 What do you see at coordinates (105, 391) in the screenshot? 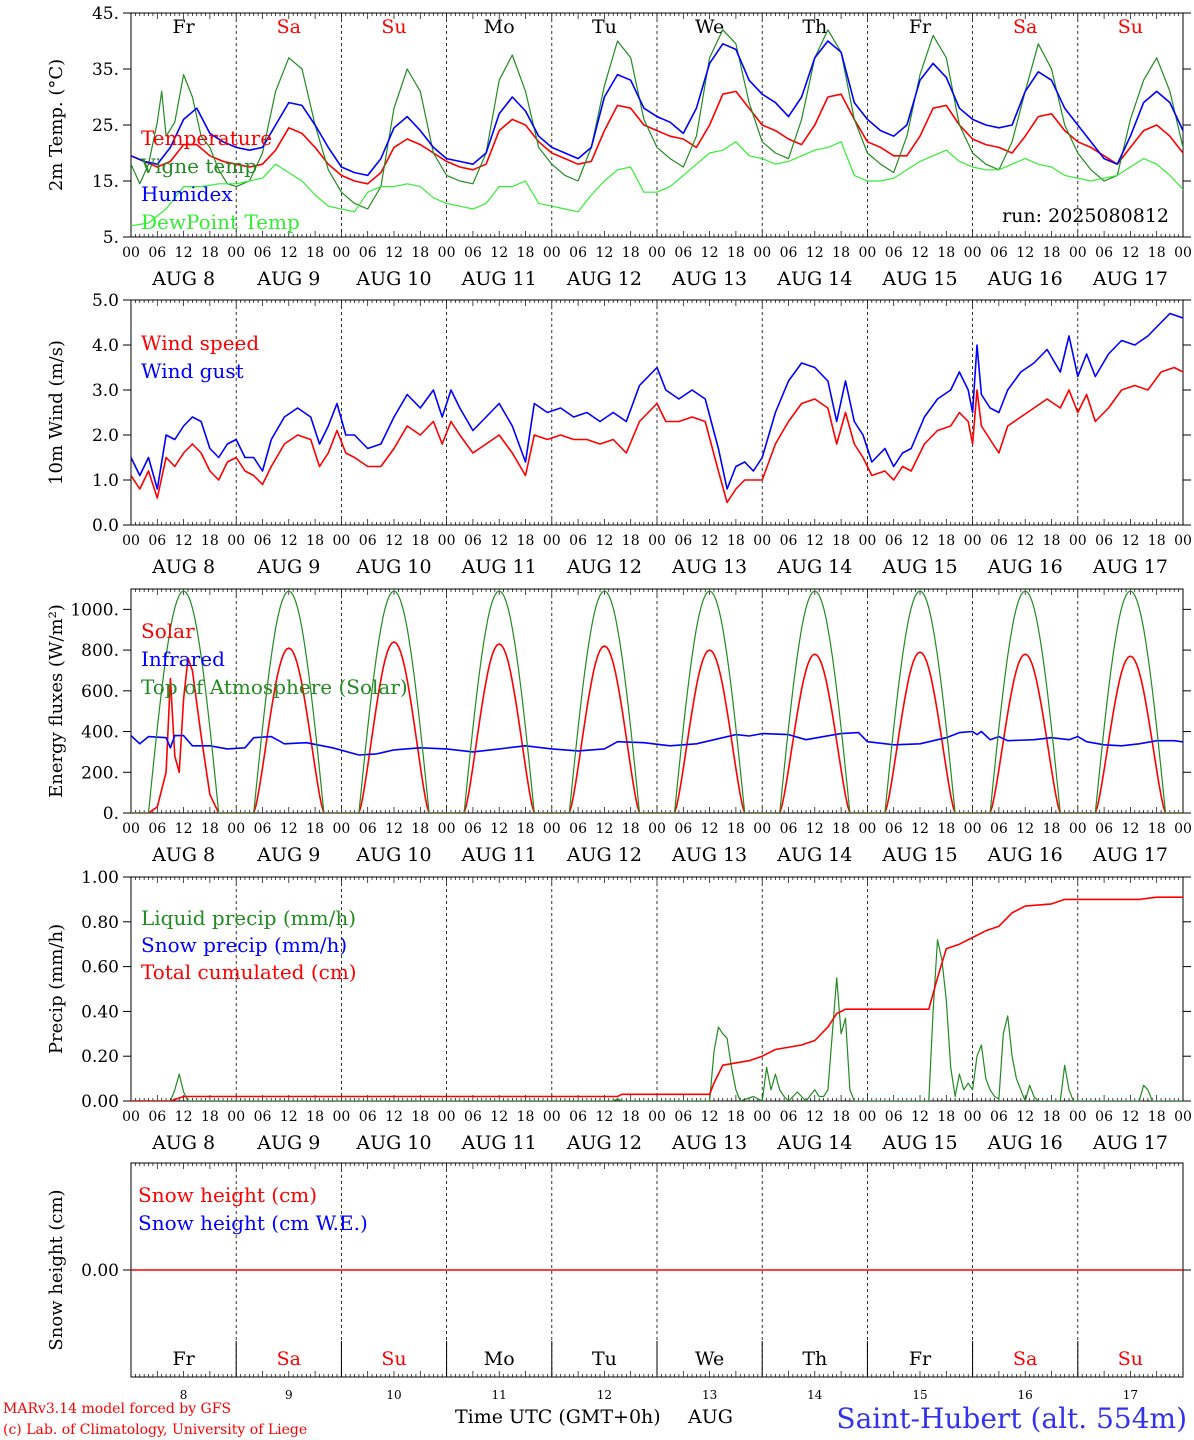
I see `y-tick-label: 3.0` at bounding box center [105, 391].